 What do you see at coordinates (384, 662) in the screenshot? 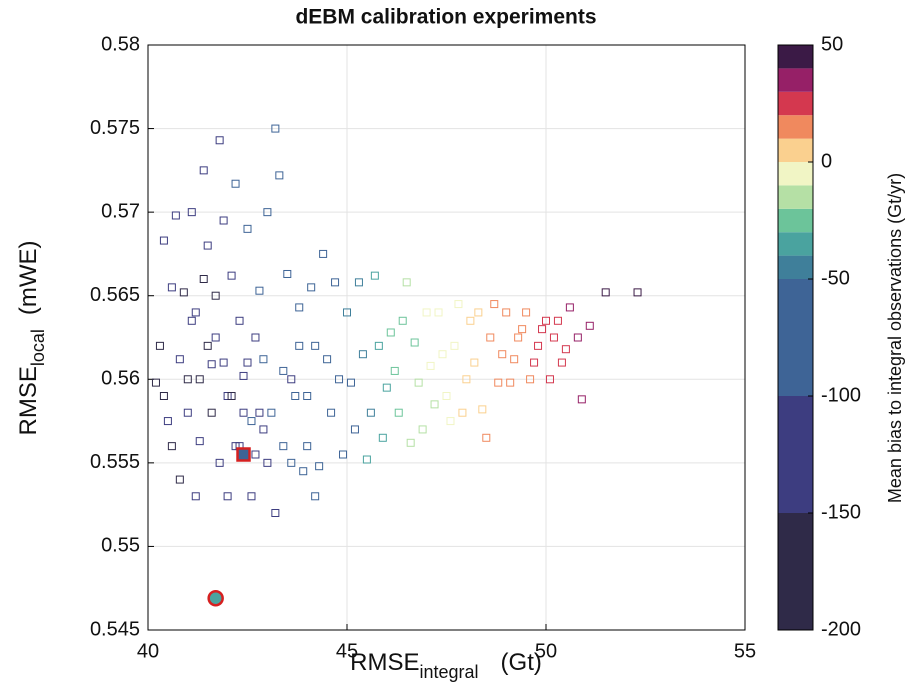
I see `x-label-main: RMSE` at bounding box center [384, 662].